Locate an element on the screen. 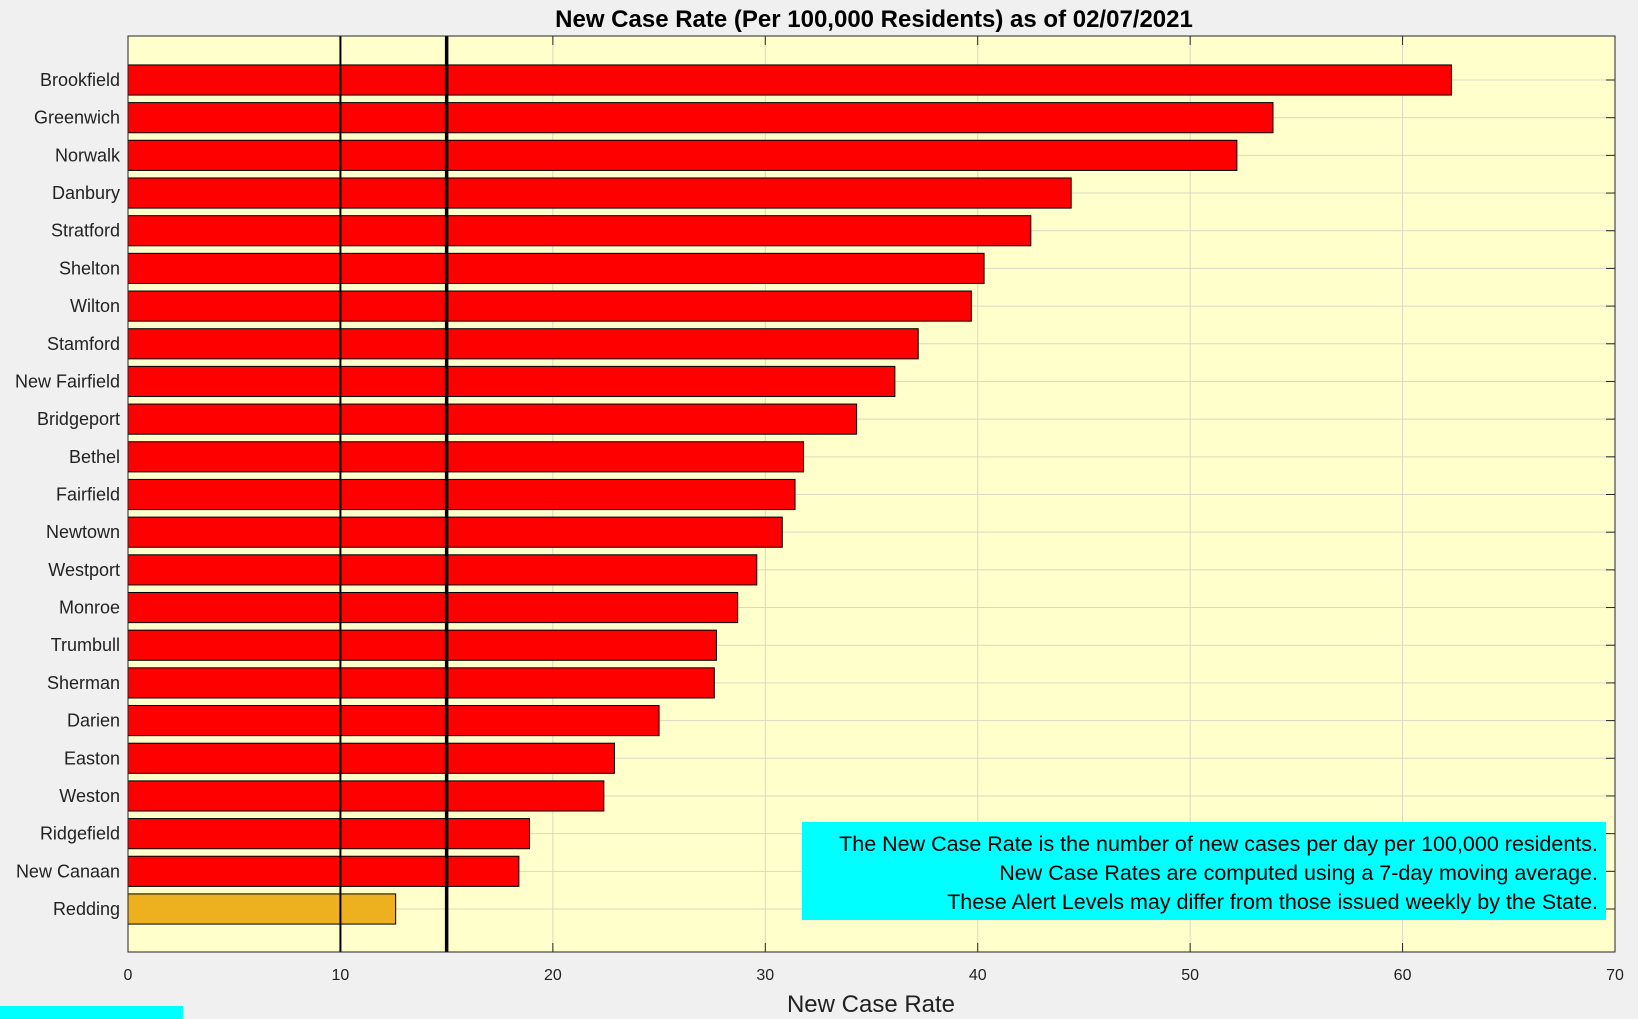 The height and width of the screenshot is (1019, 1638). bar-bridgeport is located at coordinates (492, 419).